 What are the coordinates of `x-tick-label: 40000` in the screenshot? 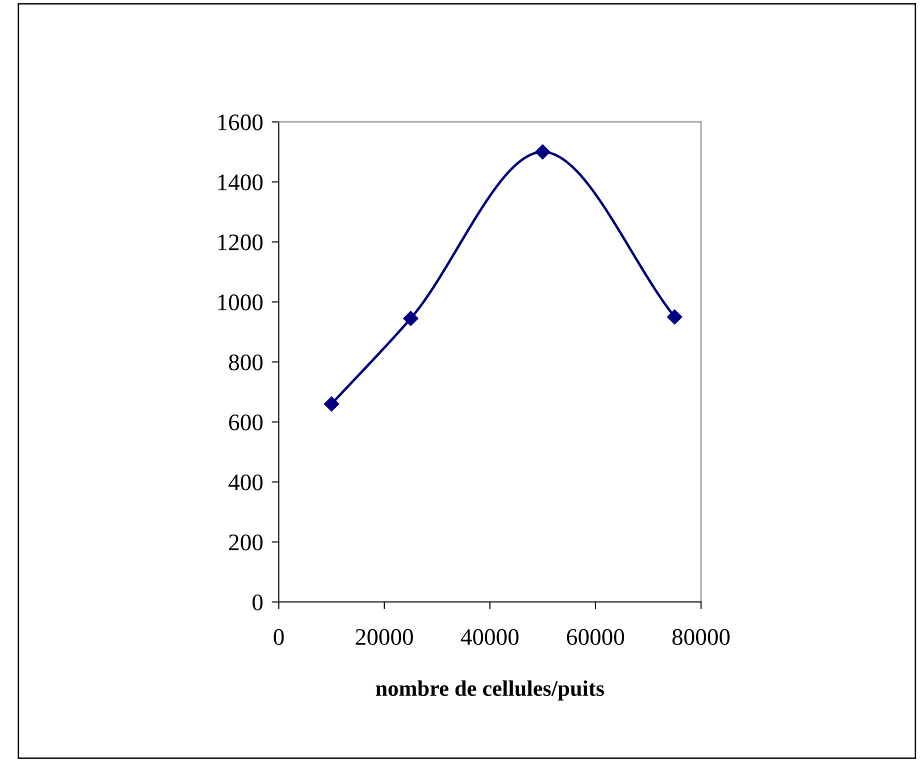 It's located at (489, 637).